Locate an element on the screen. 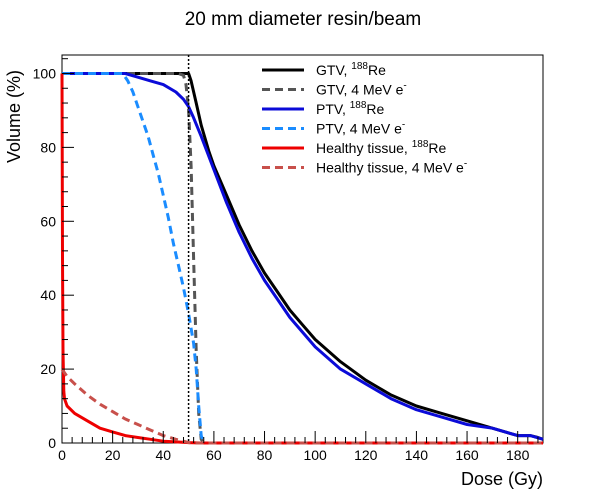  x-tick-label: 100 is located at coordinates (315, 455).